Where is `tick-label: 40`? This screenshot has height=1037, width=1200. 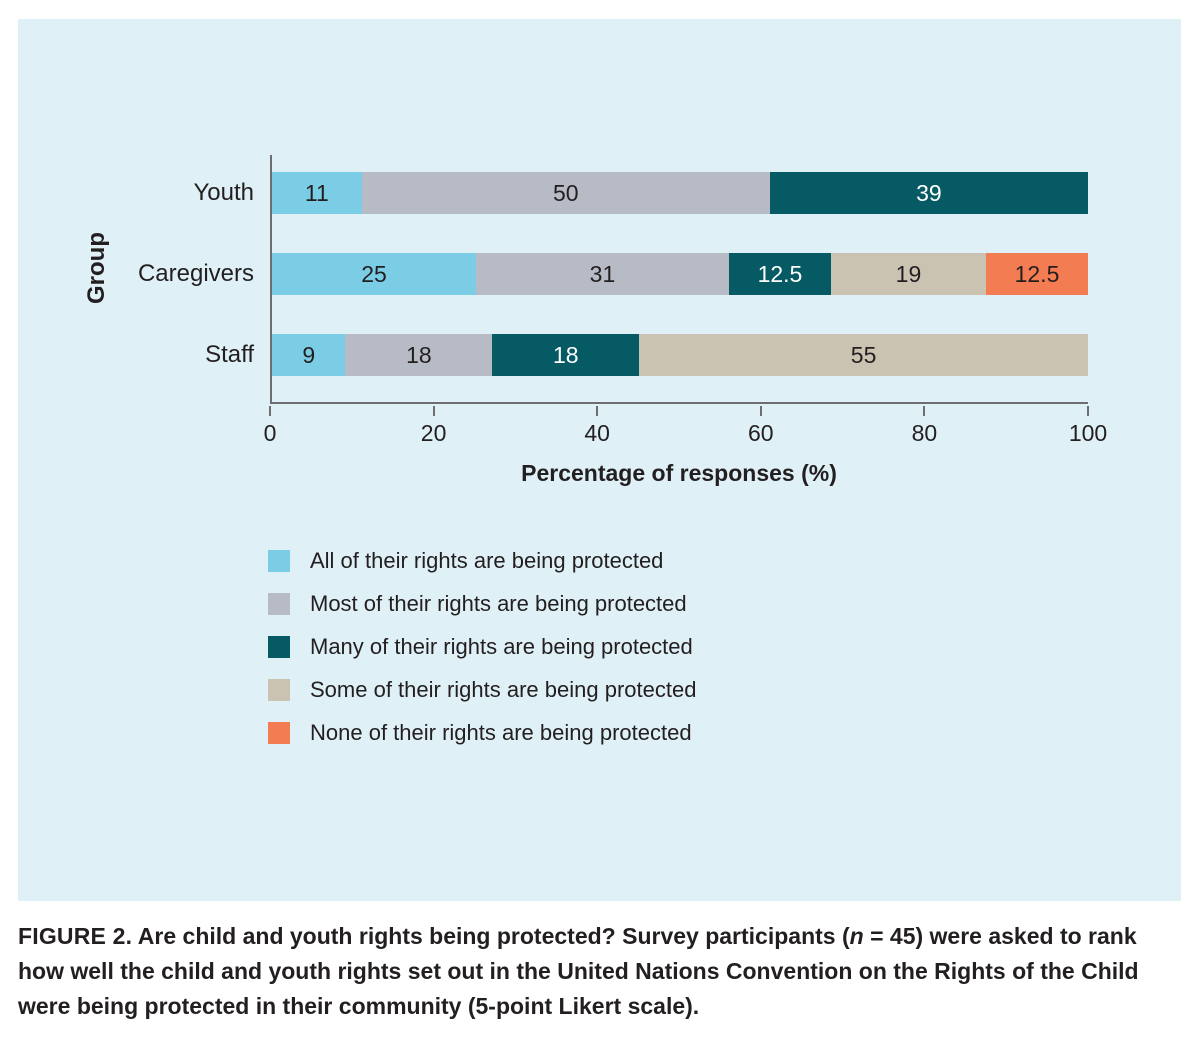 tick-label: 40 is located at coordinates (597, 433).